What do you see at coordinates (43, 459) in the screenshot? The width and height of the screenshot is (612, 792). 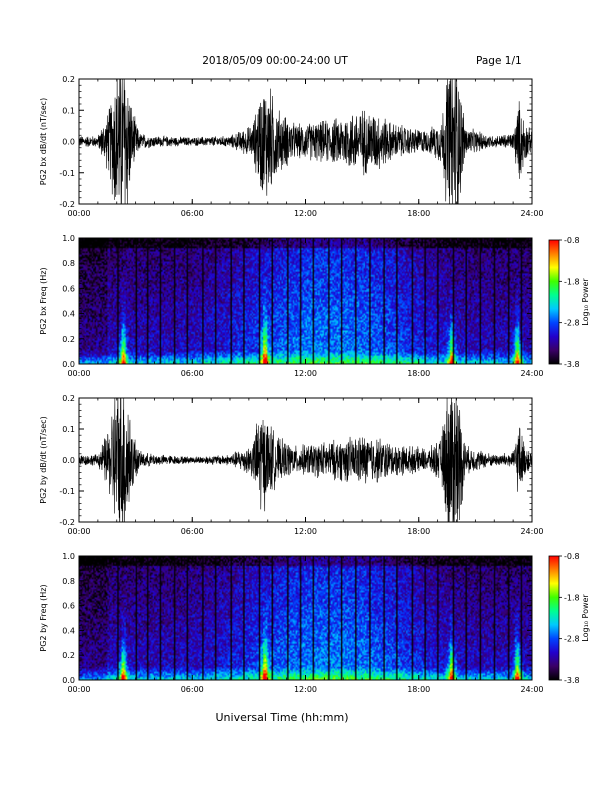 I see `y-axis-label: PG2 by dB/dt (nT/sec)` at bounding box center [43, 459].